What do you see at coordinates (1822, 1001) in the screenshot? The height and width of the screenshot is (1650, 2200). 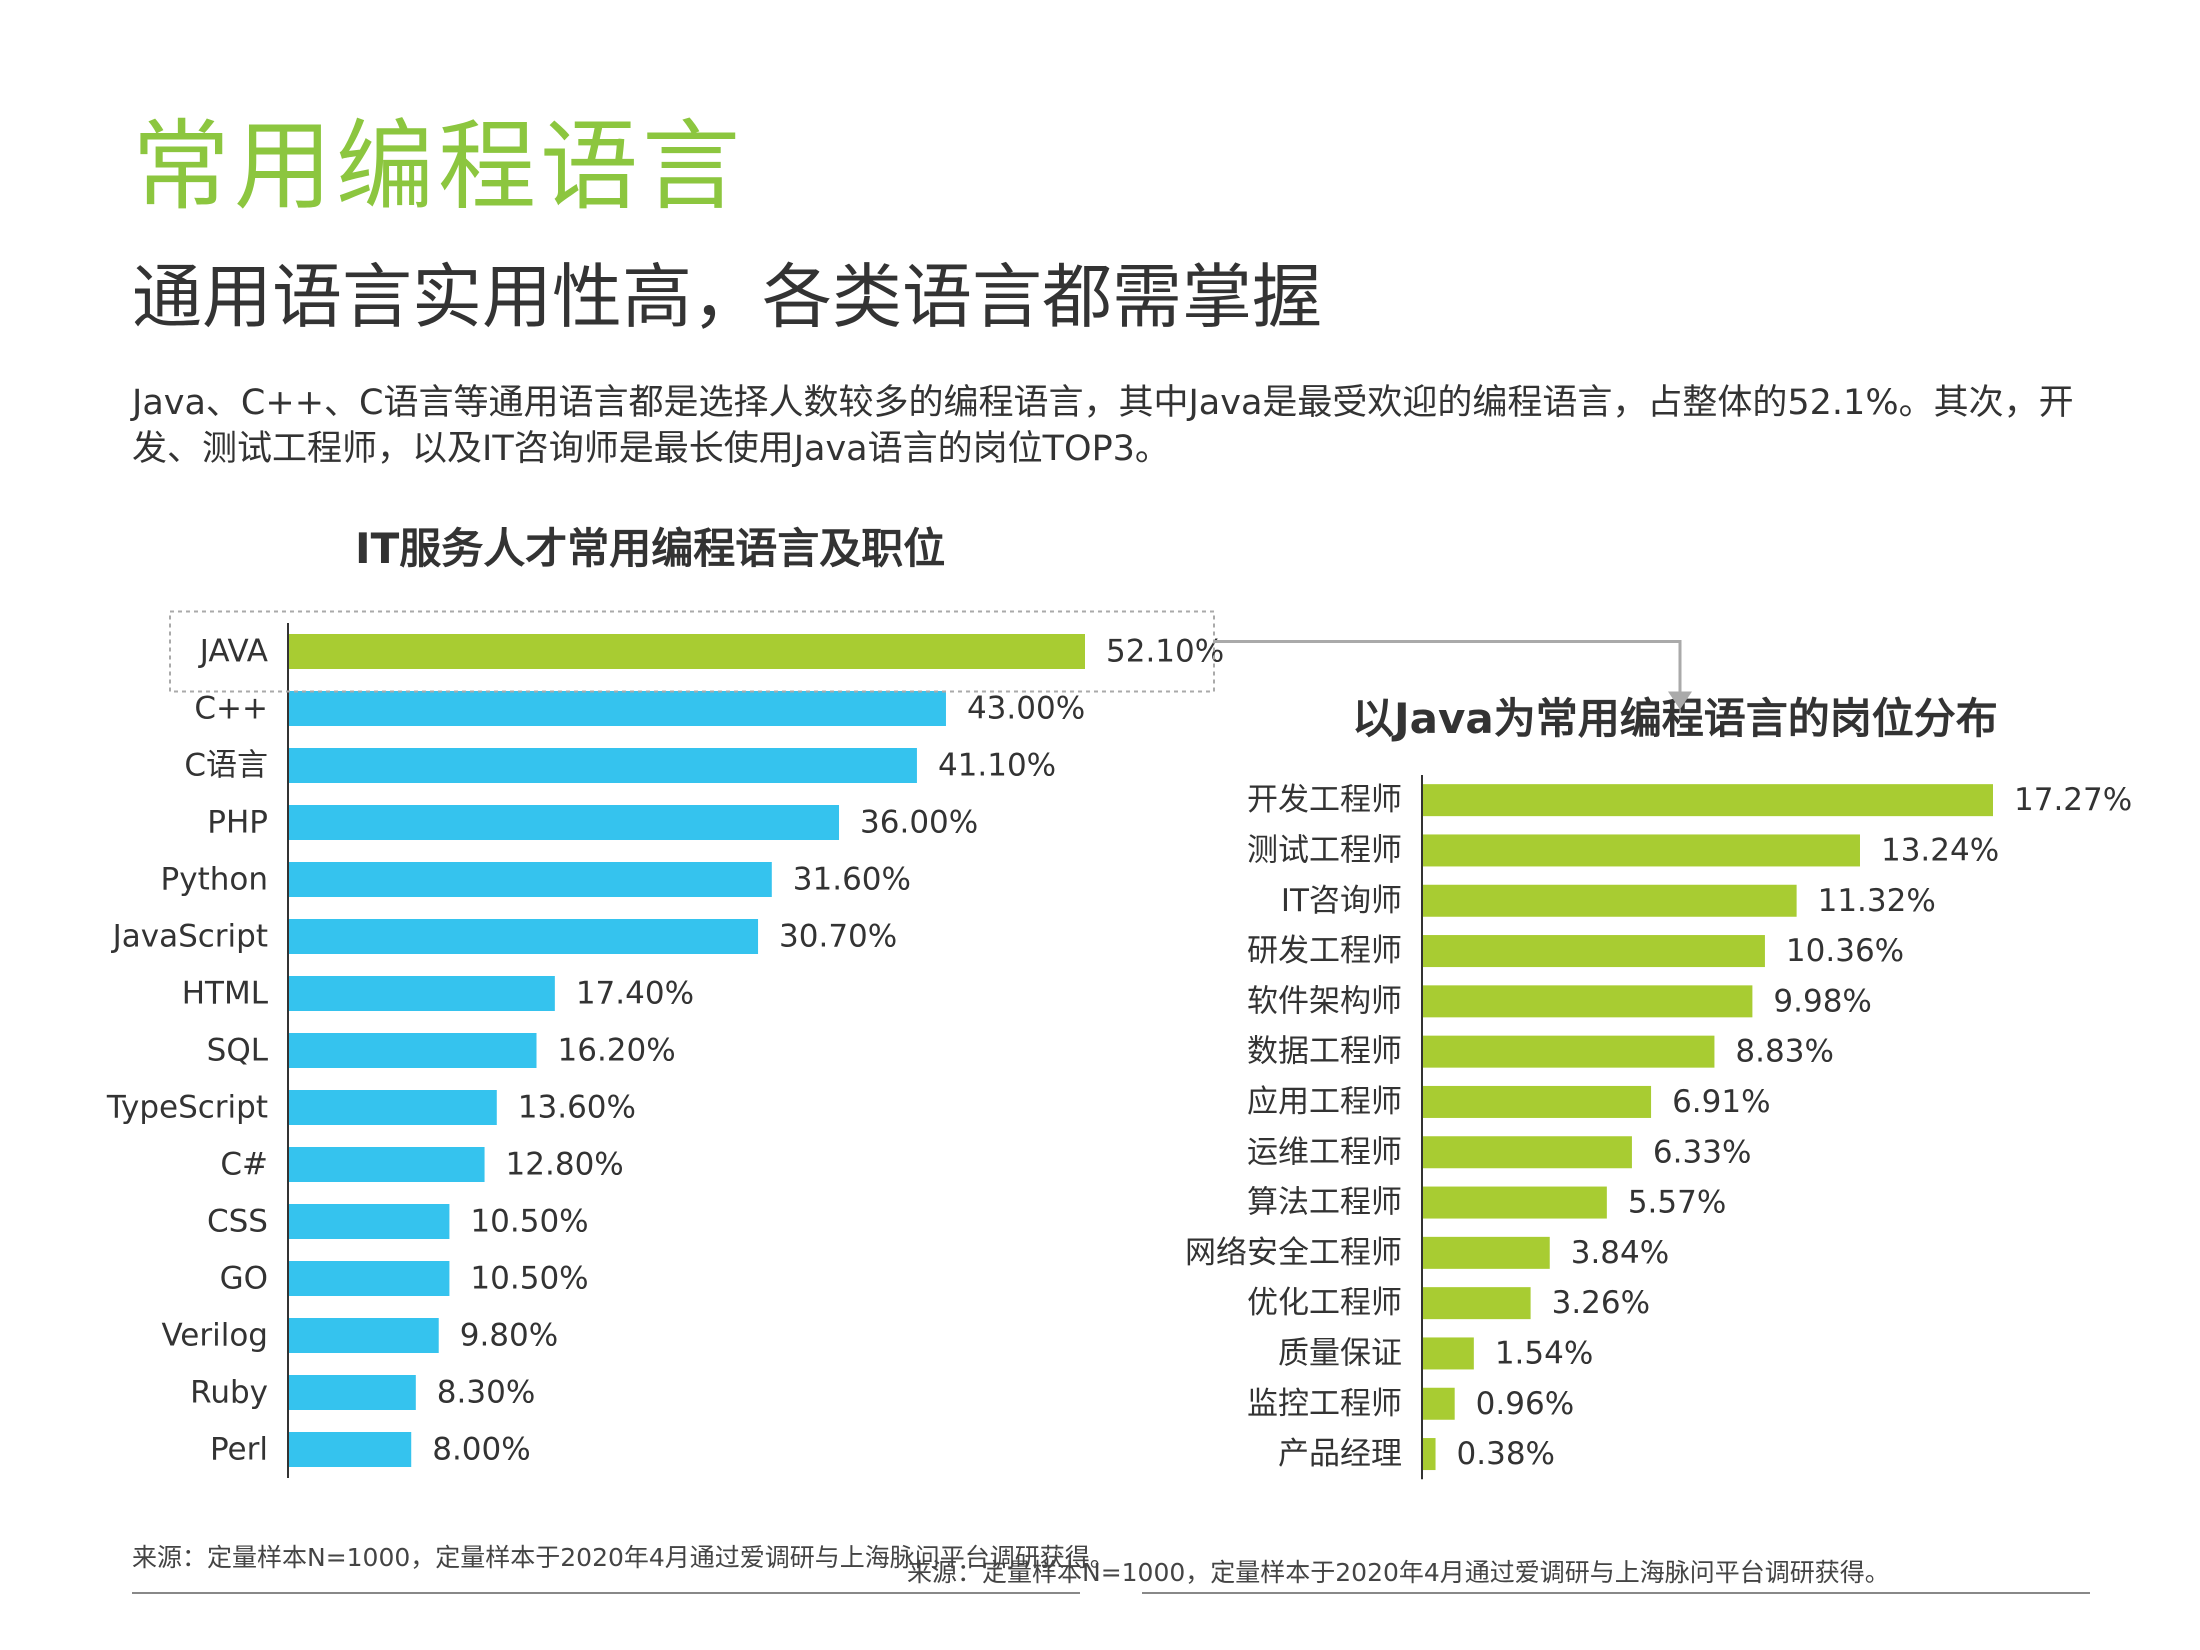 I see `job-value-label: 9.98%` at bounding box center [1822, 1001].